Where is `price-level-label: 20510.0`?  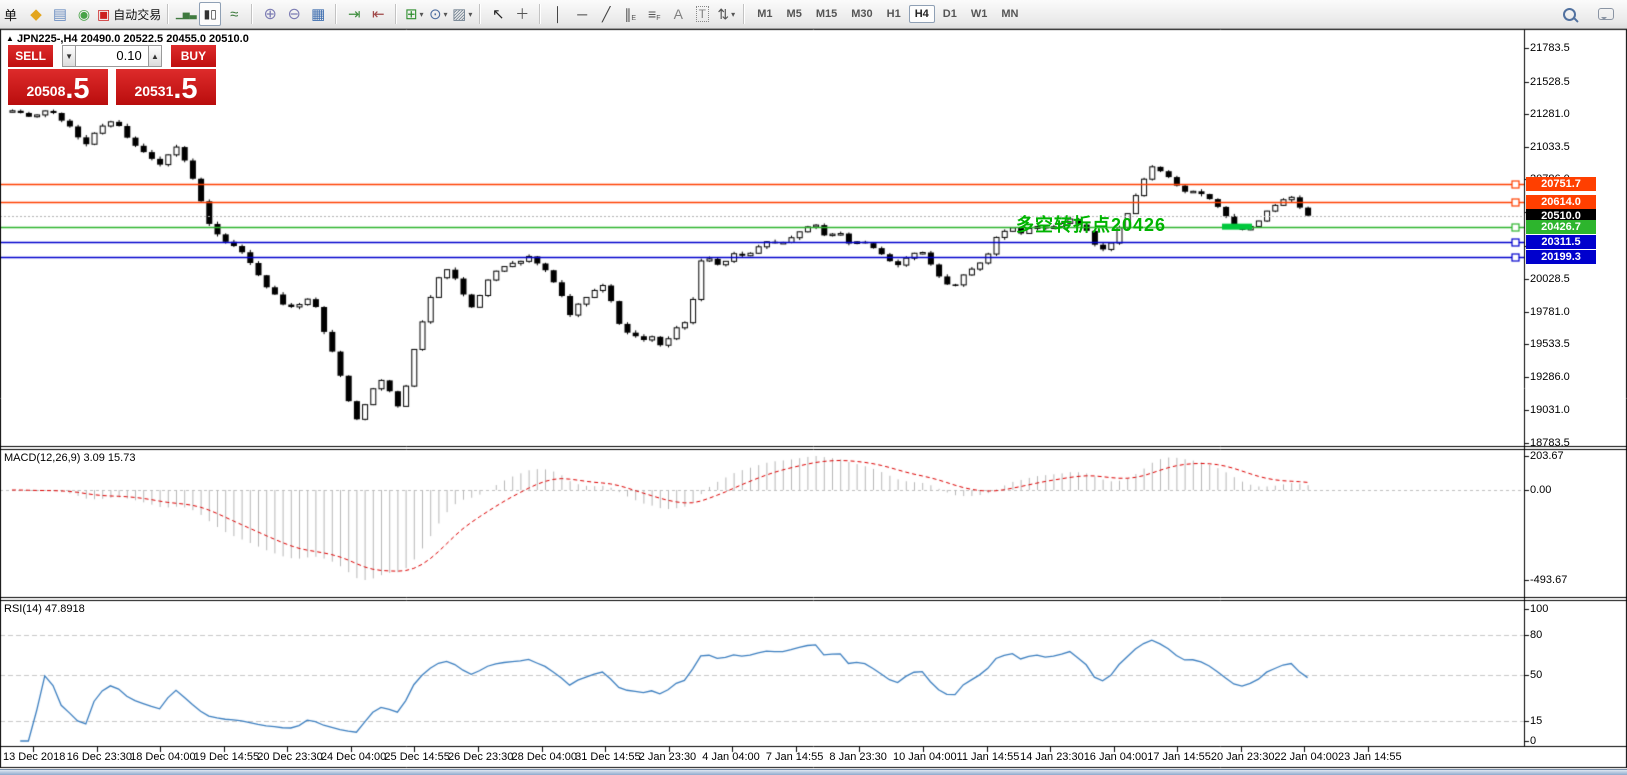 price-level-label: 20510.0 is located at coordinates (1561, 215).